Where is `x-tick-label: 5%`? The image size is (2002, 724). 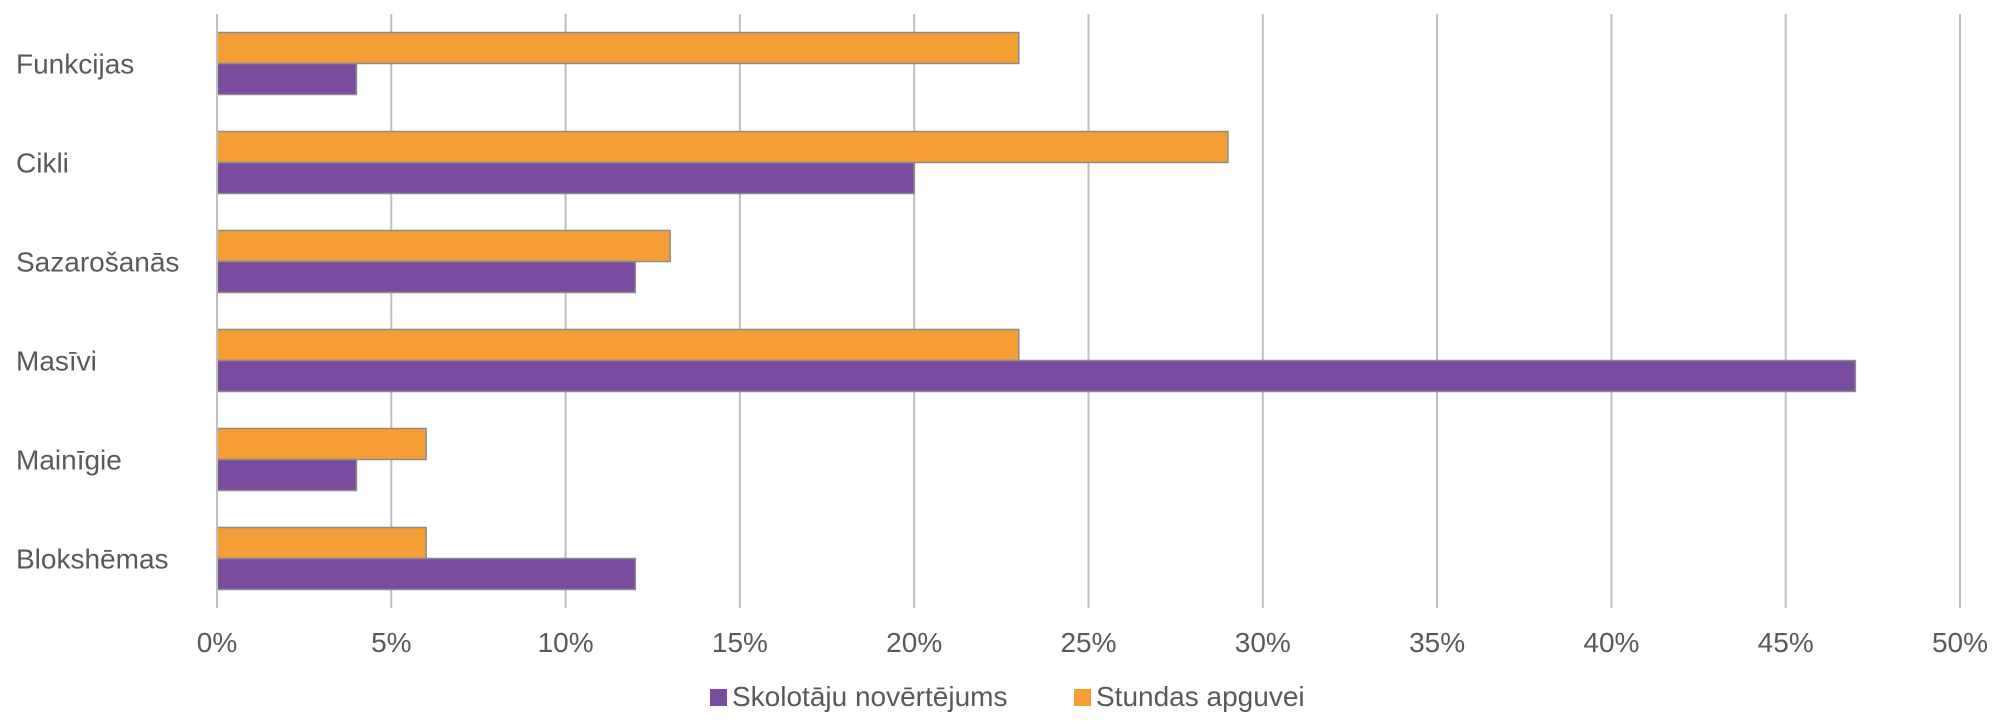 x-tick-label: 5% is located at coordinates (391, 642).